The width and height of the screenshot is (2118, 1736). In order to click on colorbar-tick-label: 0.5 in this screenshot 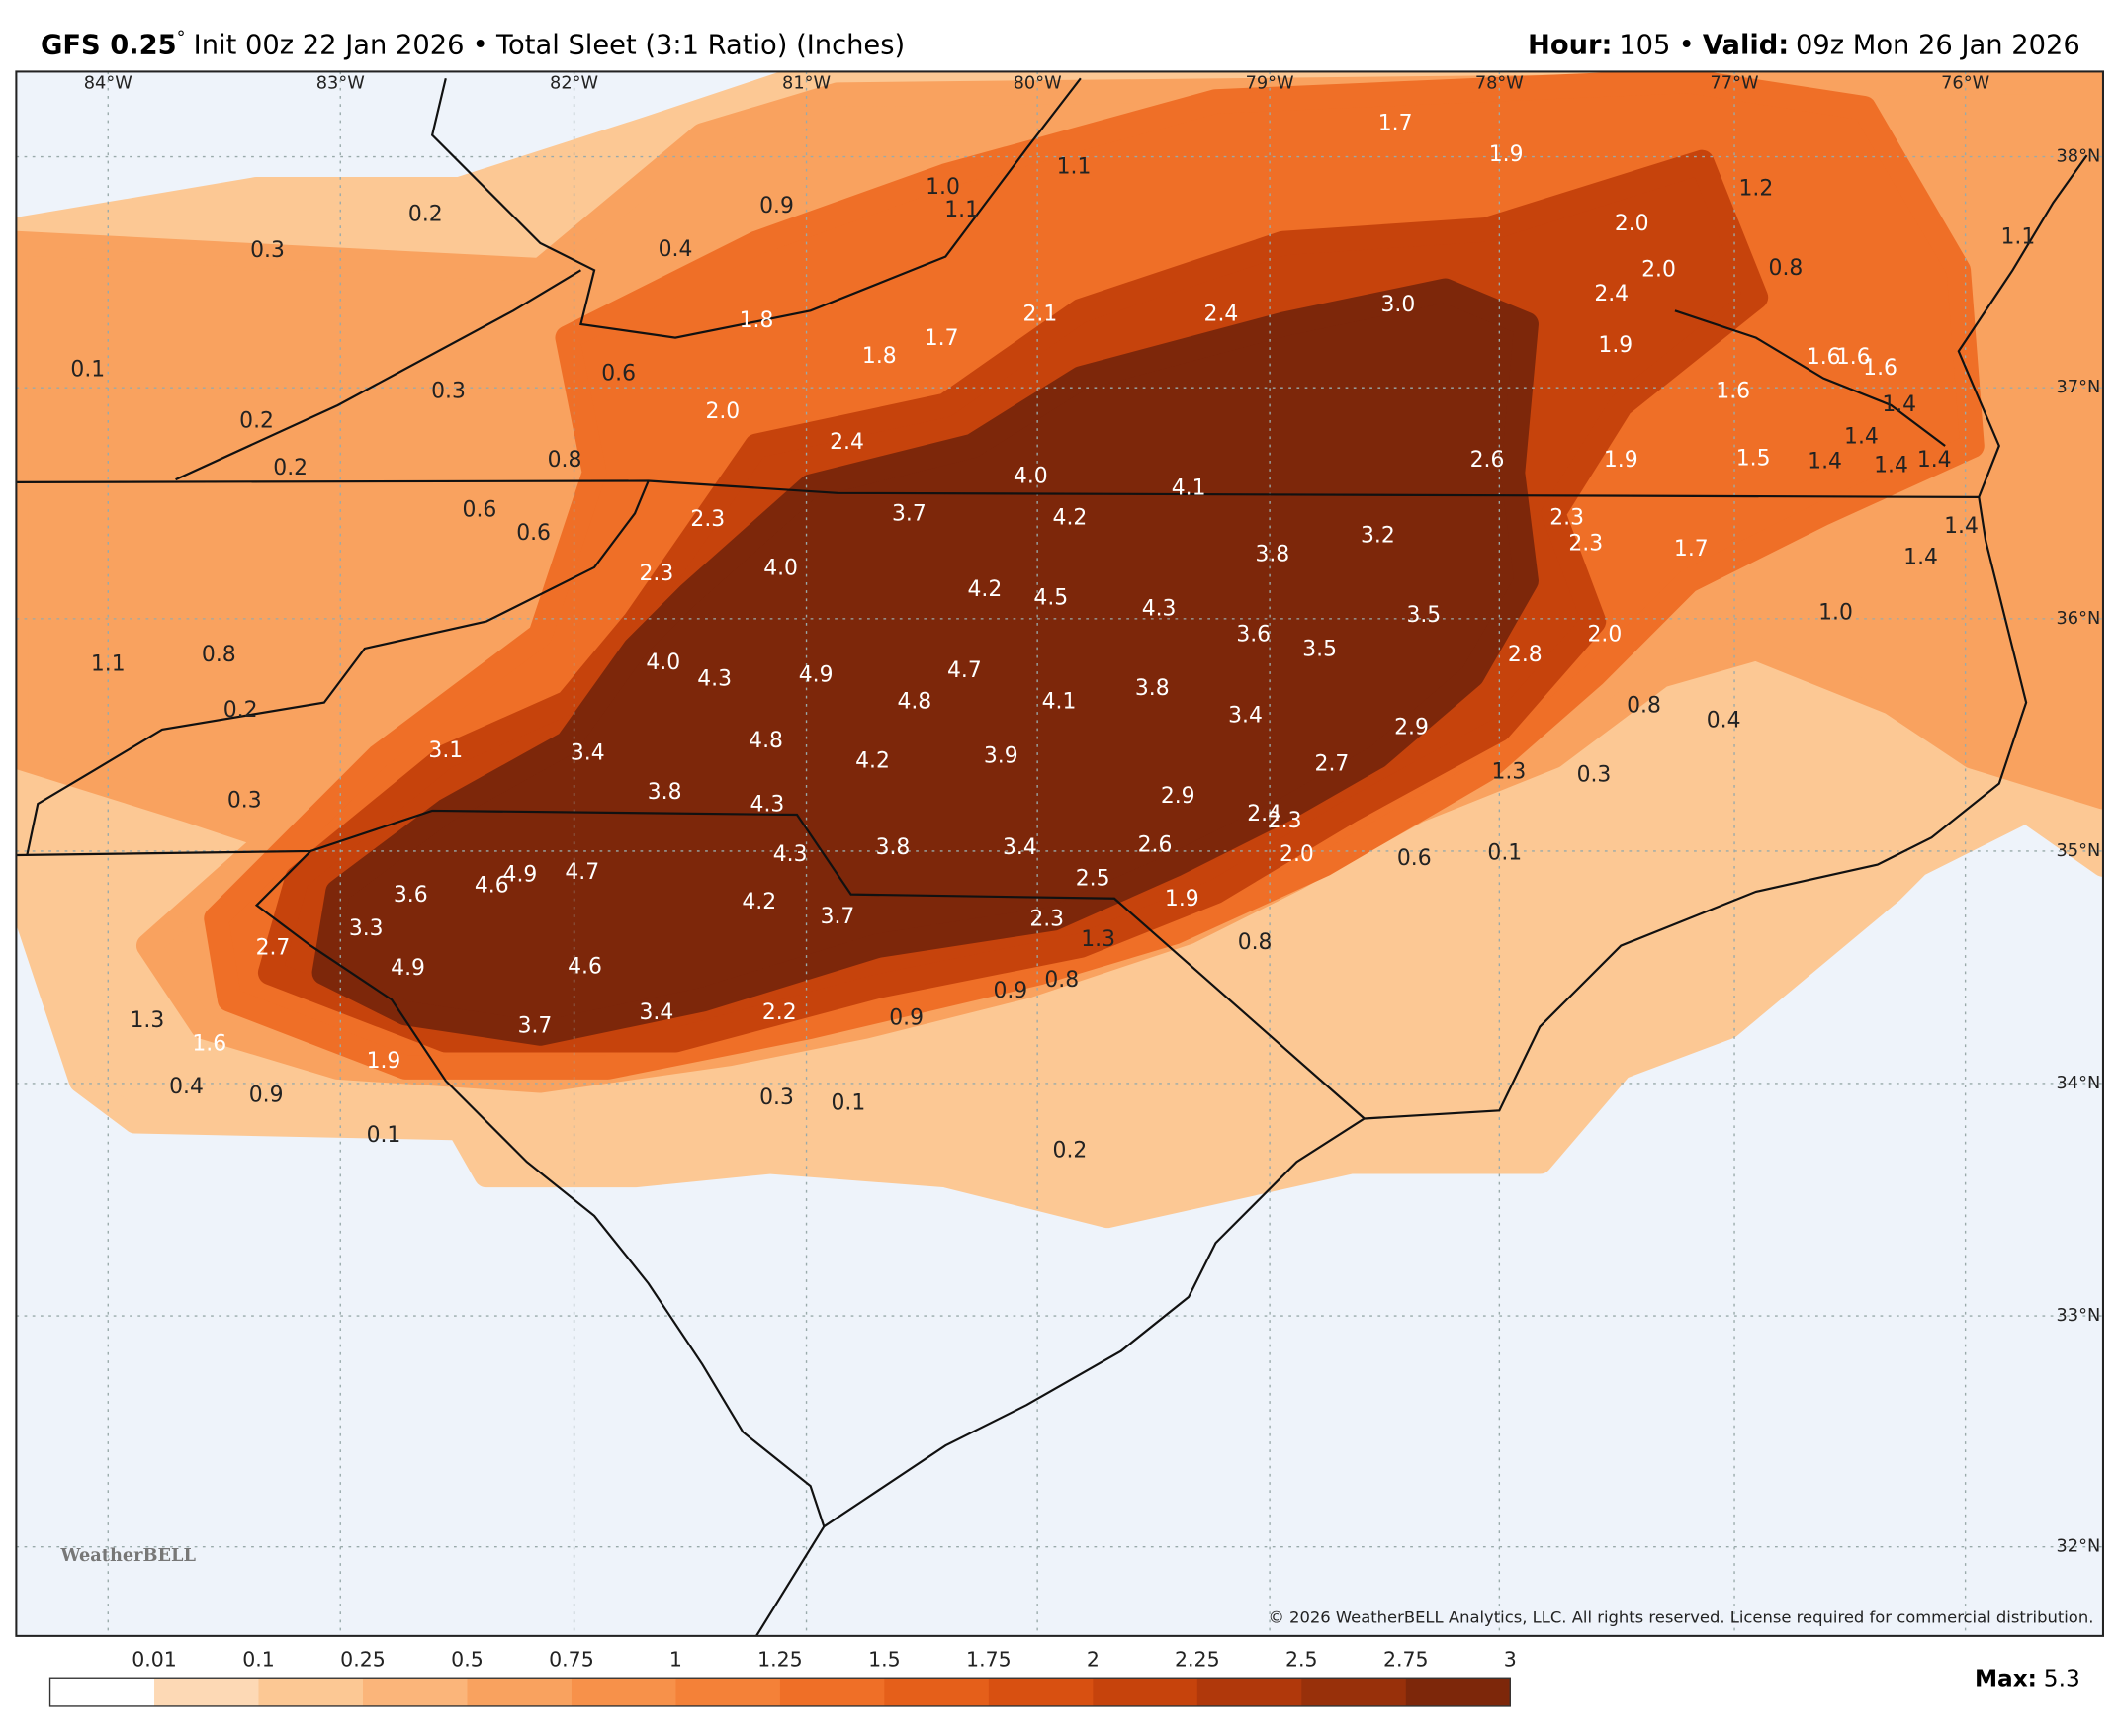, I will do `click(468, 1659)`.